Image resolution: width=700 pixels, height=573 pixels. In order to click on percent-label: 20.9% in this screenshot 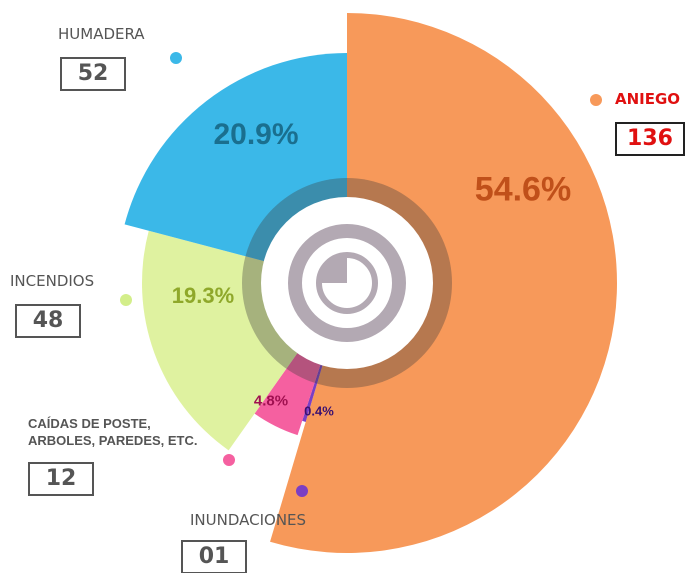, I will do `click(256, 134)`.